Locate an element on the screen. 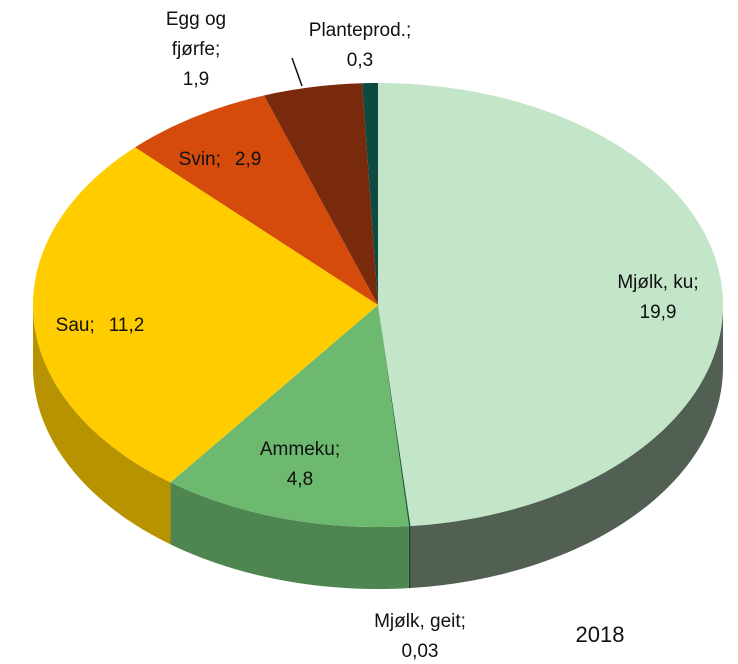  label-value: 1,9 is located at coordinates (196, 79).